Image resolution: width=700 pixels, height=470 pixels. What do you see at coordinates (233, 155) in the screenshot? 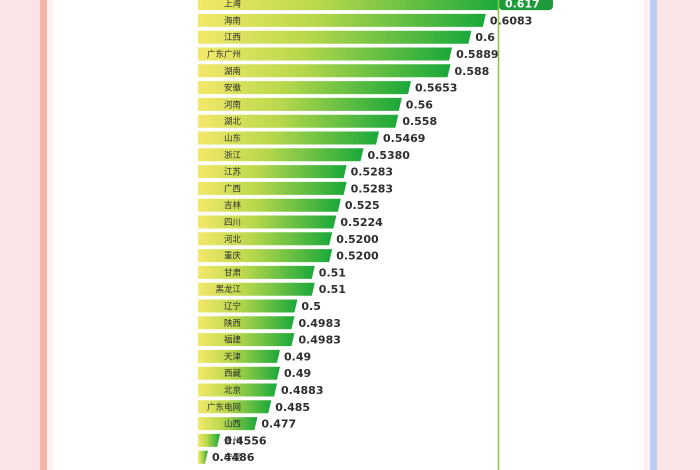
I see `category-label: 浙江` at bounding box center [233, 155].